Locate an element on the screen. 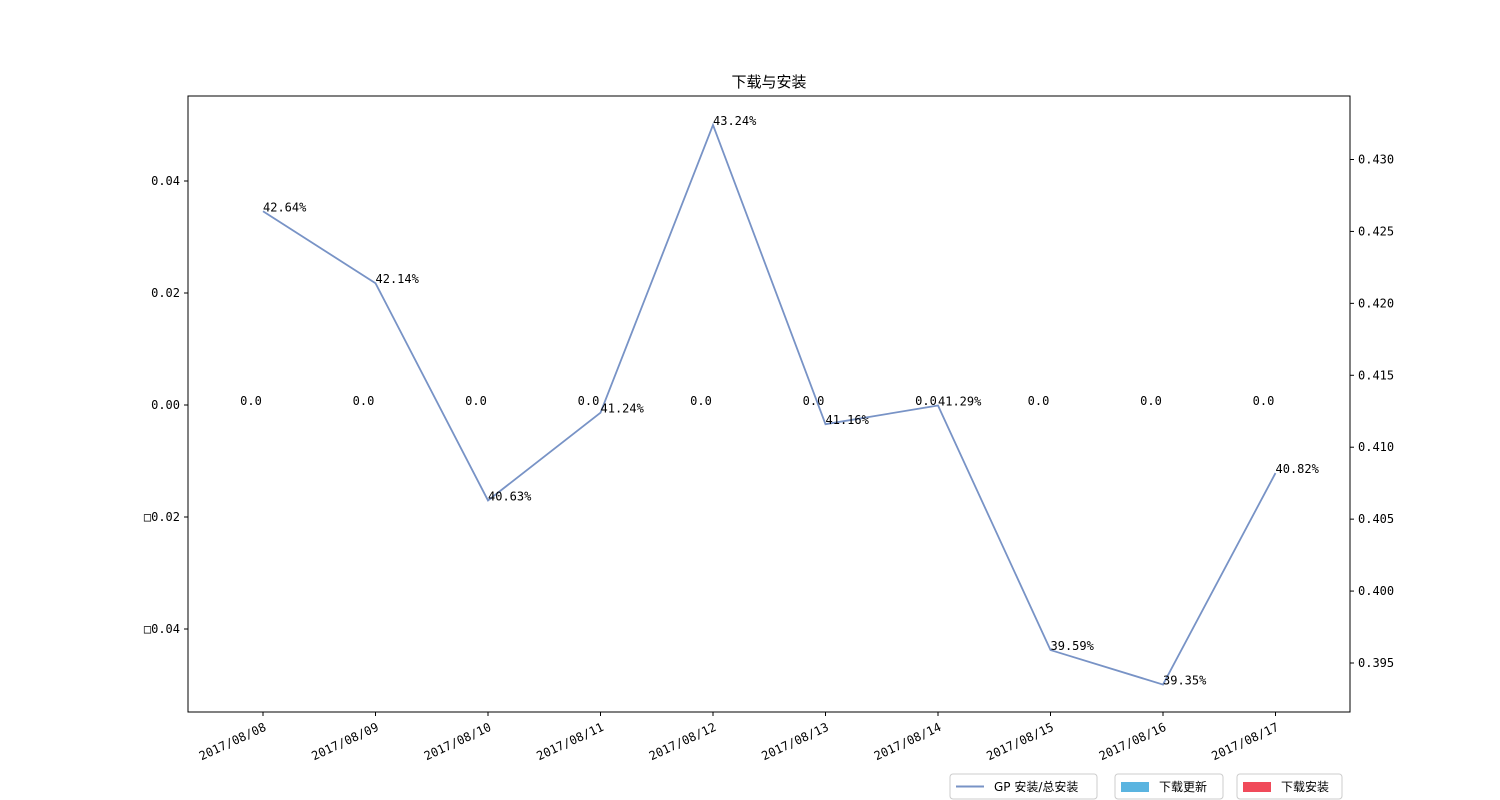 The height and width of the screenshot is (800, 1500). x-tick-label: 2017/08/17 is located at coordinates (1244, 741).